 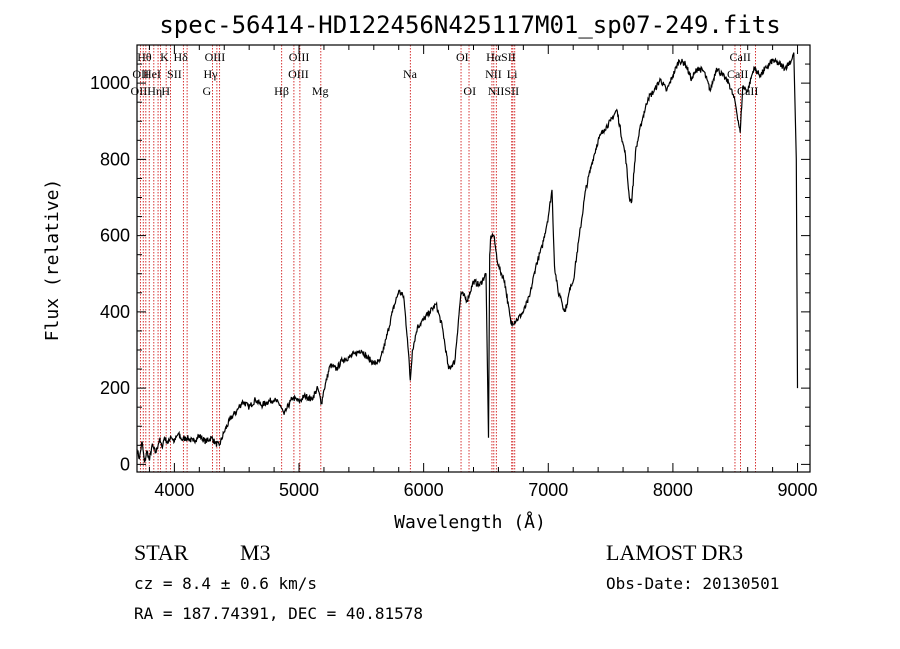 What do you see at coordinates (470, 522) in the screenshot?
I see `x-axis-label: Wavelength (Å)` at bounding box center [470, 522].